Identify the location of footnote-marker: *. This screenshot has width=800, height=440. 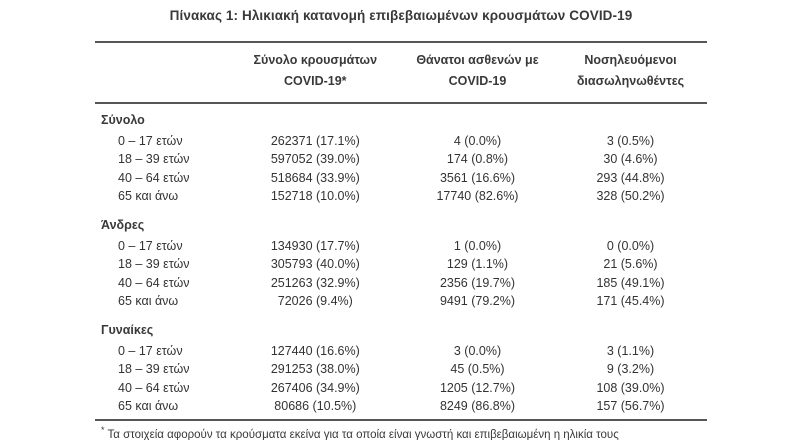
(103, 429).